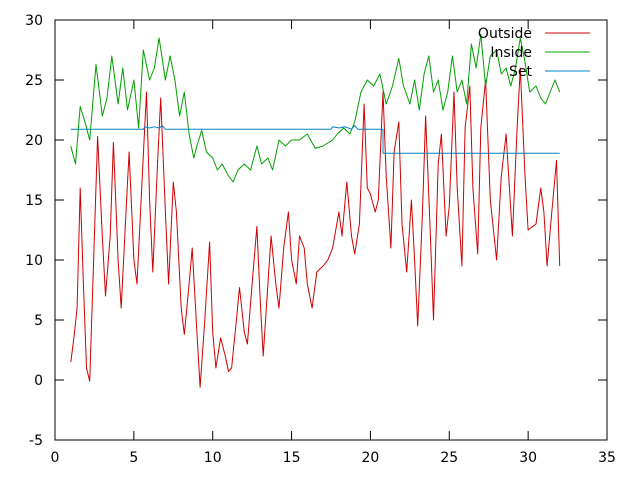 The image size is (640, 480). What do you see at coordinates (34, 261) in the screenshot?
I see `y-tick-label: 10` at bounding box center [34, 261].